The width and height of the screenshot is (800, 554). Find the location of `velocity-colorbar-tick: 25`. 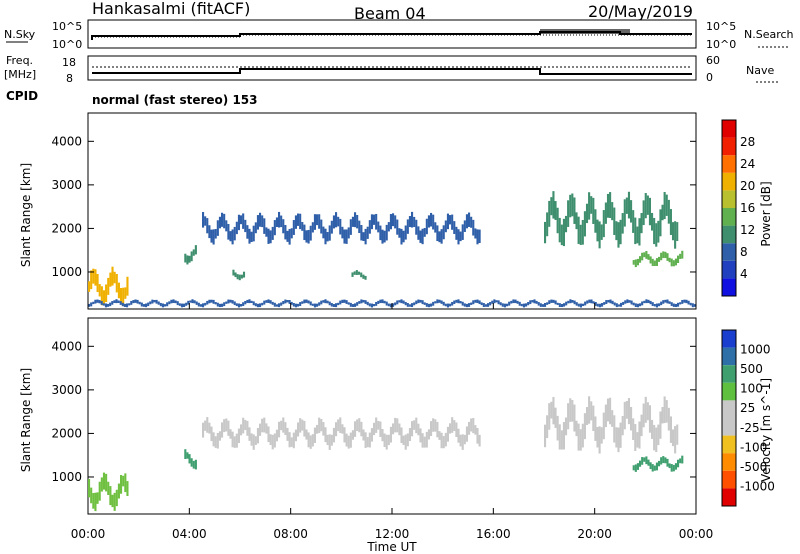

velocity-colorbar-tick: 25 is located at coordinates (747, 408).